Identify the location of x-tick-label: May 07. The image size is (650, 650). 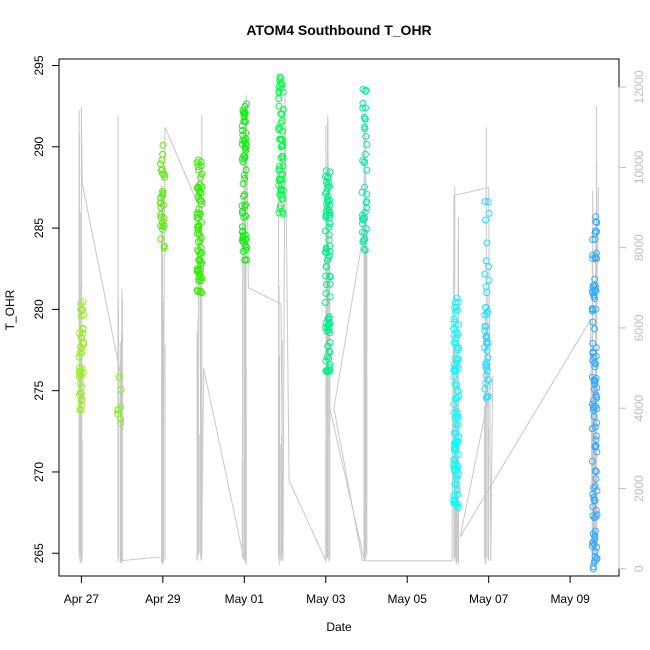
(489, 599).